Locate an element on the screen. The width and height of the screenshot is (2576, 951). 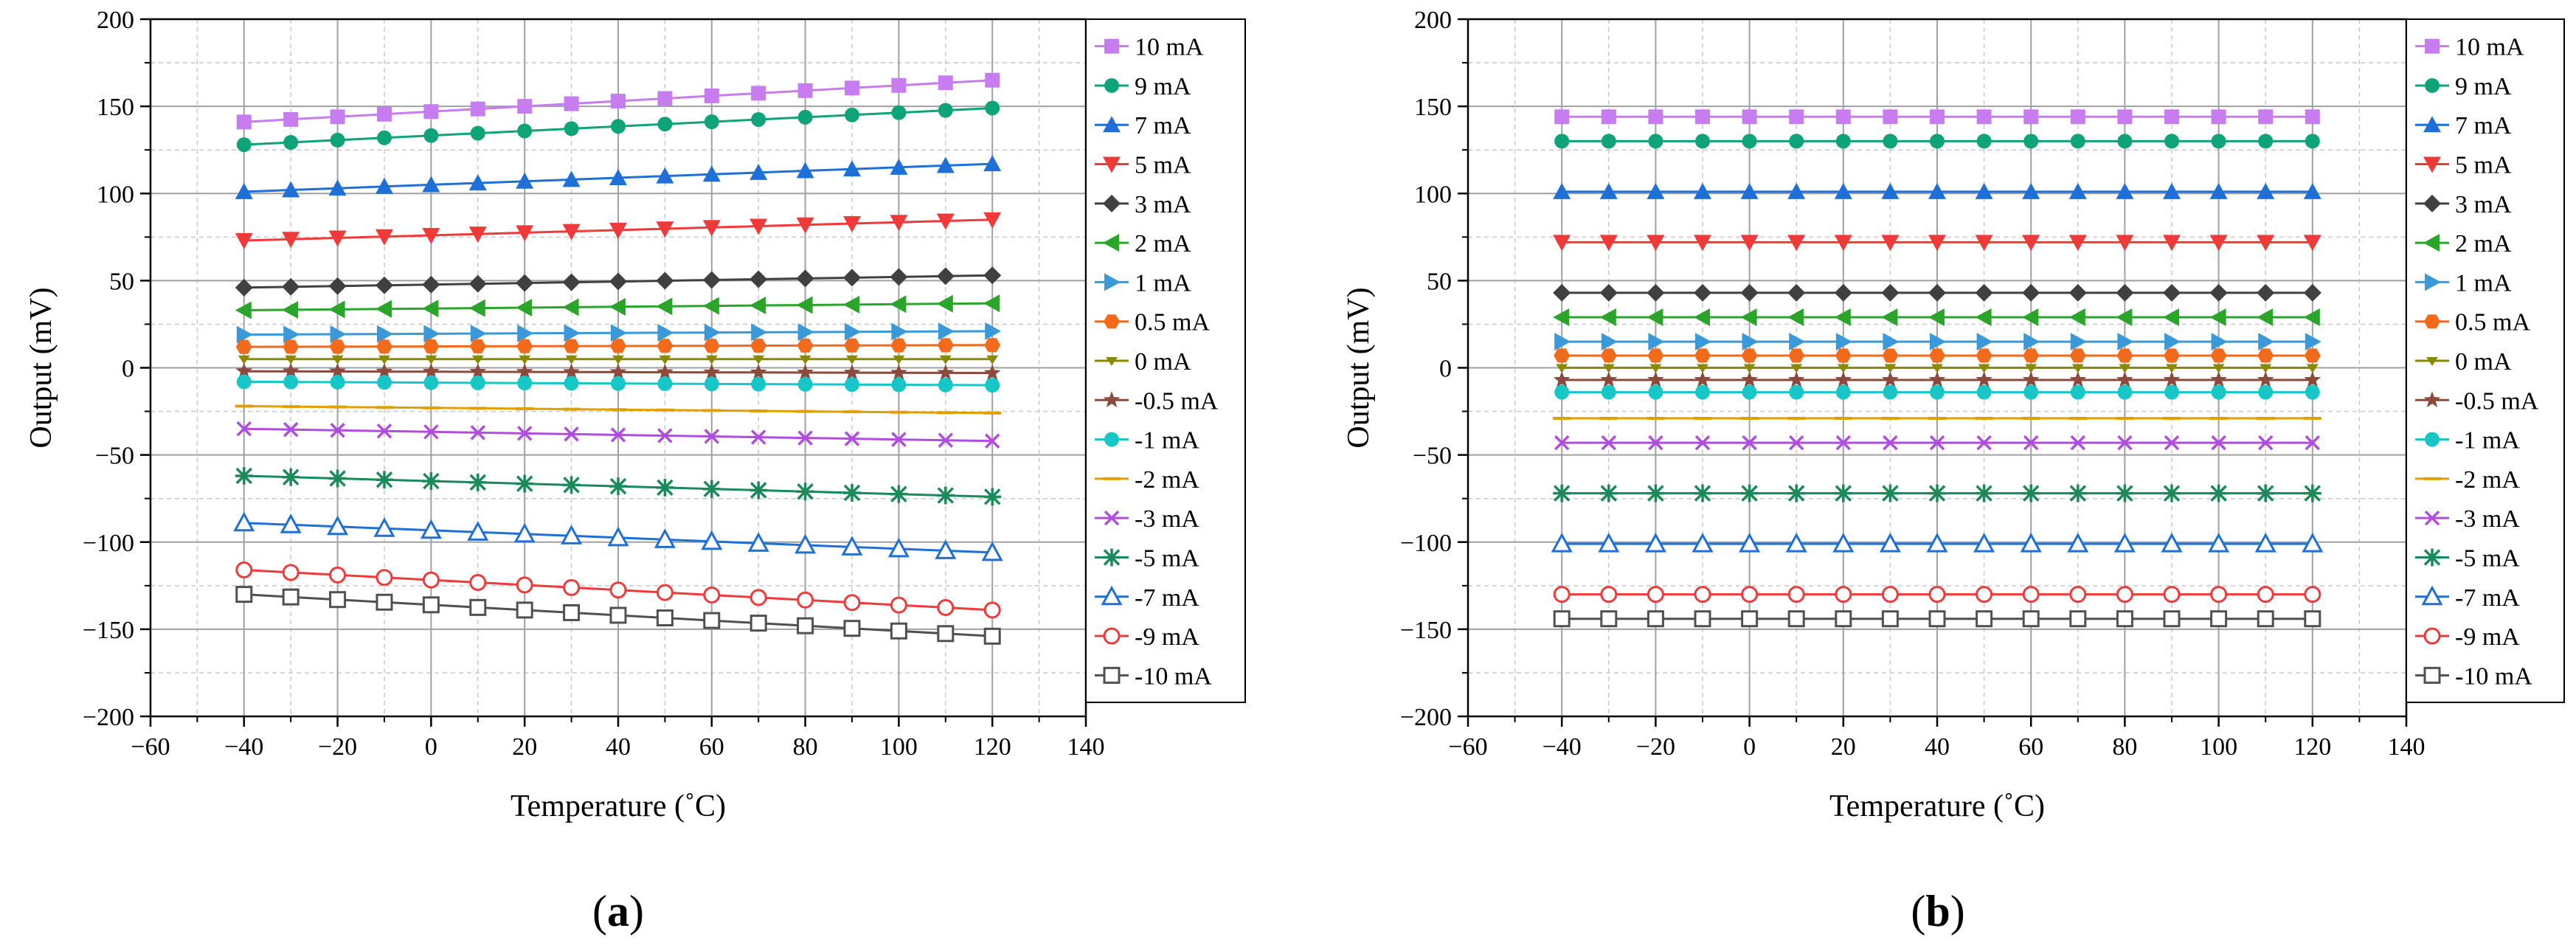
y-axis-title: Output (mV) is located at coordinates (1359, 367).